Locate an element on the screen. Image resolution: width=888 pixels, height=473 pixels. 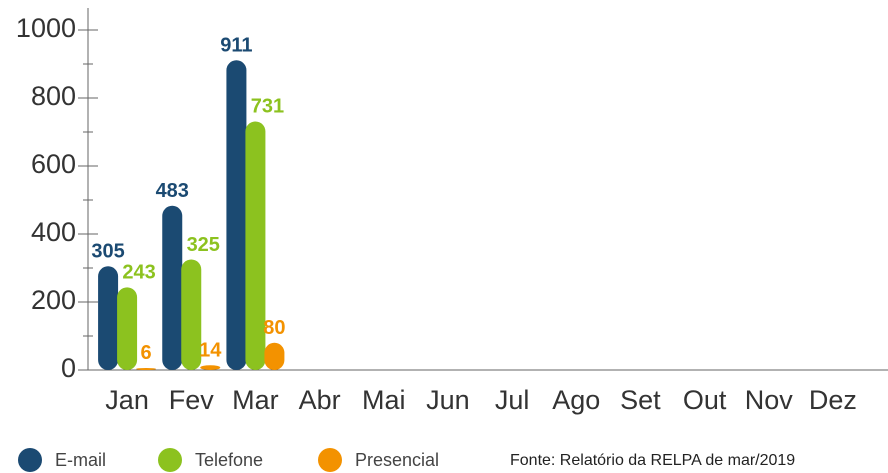
x-tick-label: Abr is located at coordinates (320, 400).